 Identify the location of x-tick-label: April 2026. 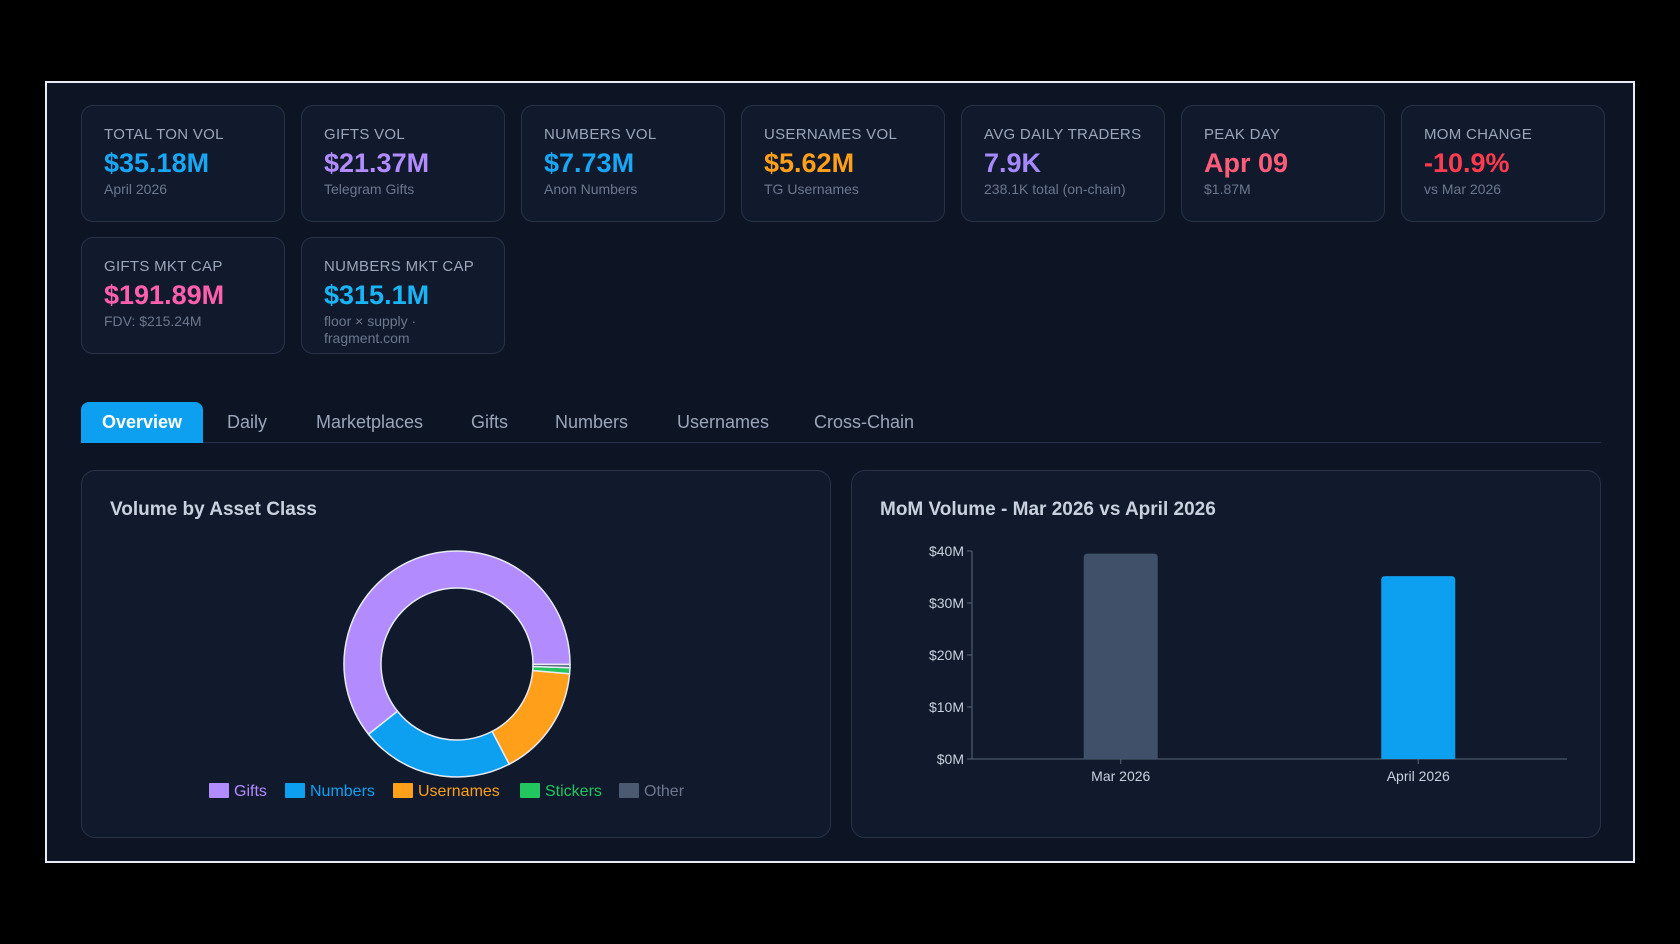
(1418, 776).